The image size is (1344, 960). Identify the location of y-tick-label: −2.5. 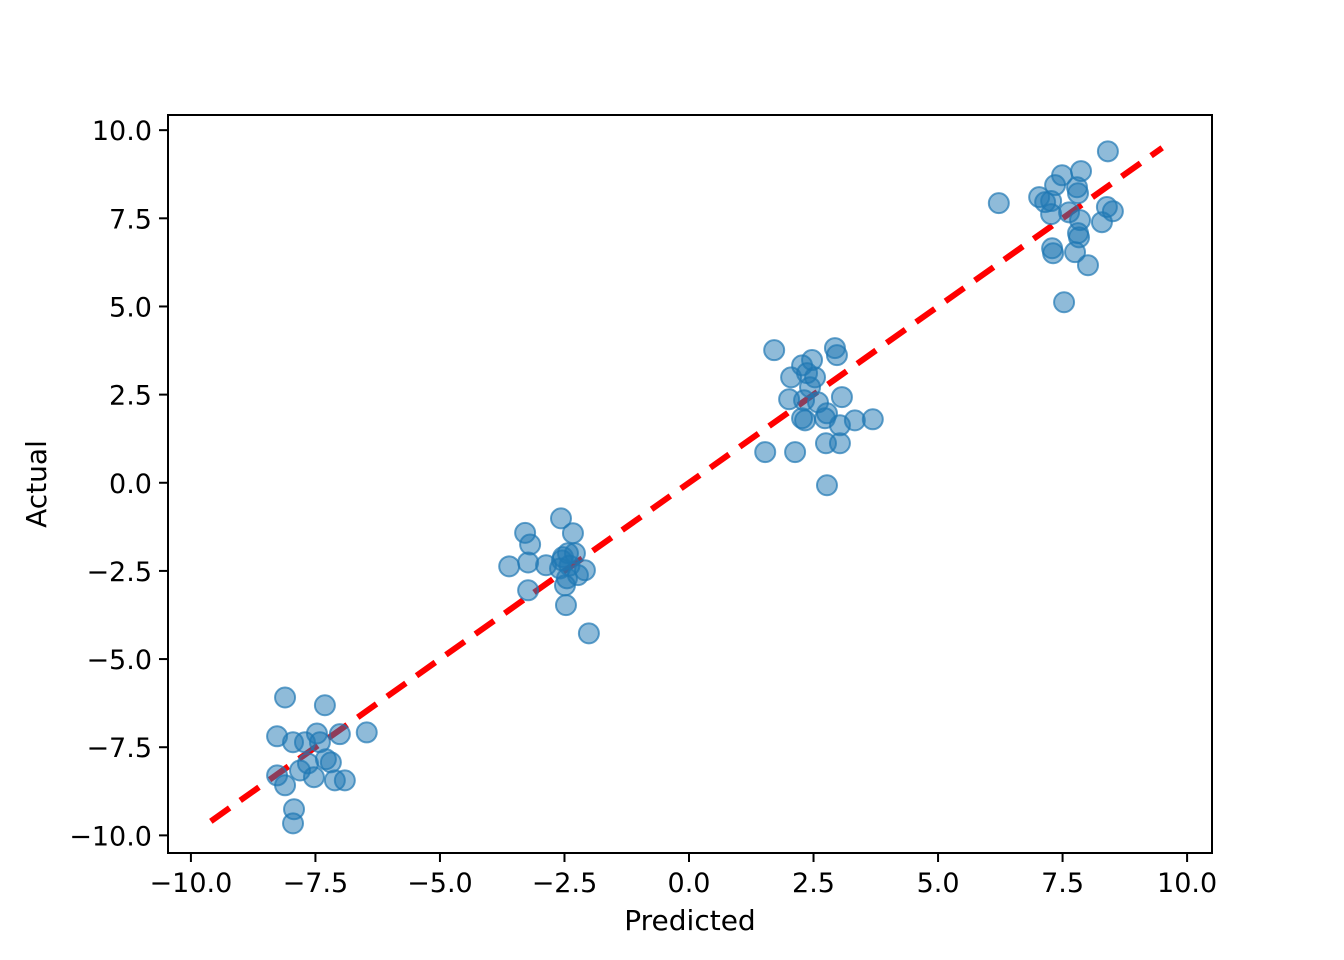
(119, 572).